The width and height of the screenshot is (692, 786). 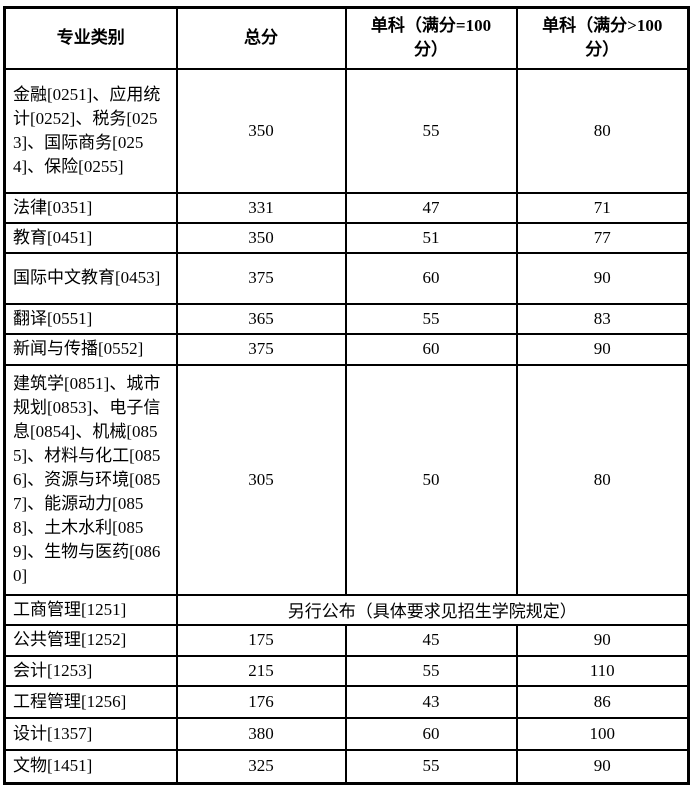 I want to click on total-score-cell: 325, so click(x=261, y=766).